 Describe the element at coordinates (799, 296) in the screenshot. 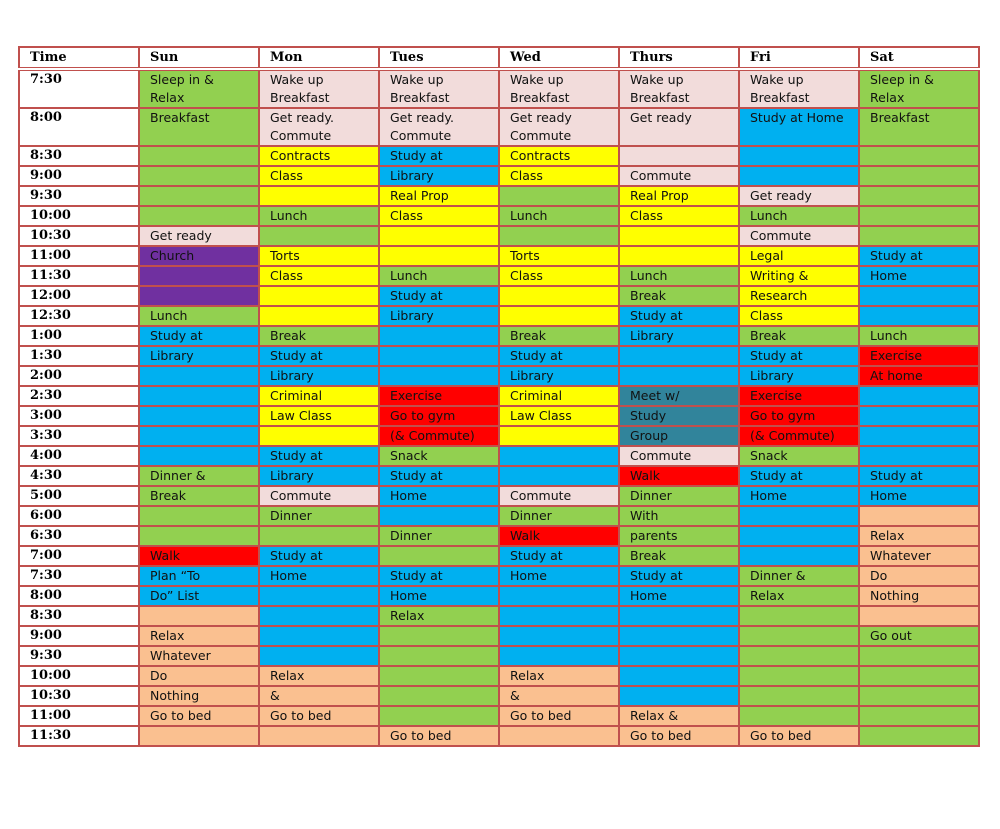

I see `schedule-cell-fri: Research` at that location.